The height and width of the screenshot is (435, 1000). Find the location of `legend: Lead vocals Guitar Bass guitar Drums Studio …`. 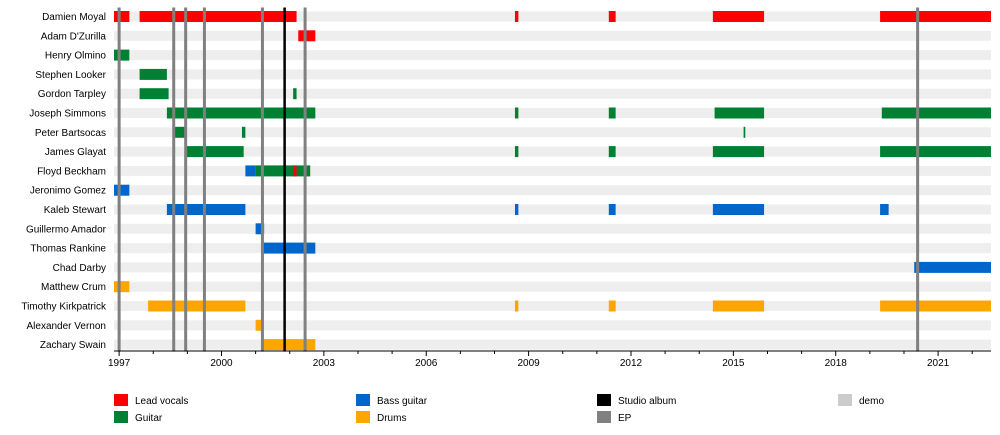

legend: Lead vocals Guitar Bass guitar Drums Studio … is located at coordinates (499, 409).